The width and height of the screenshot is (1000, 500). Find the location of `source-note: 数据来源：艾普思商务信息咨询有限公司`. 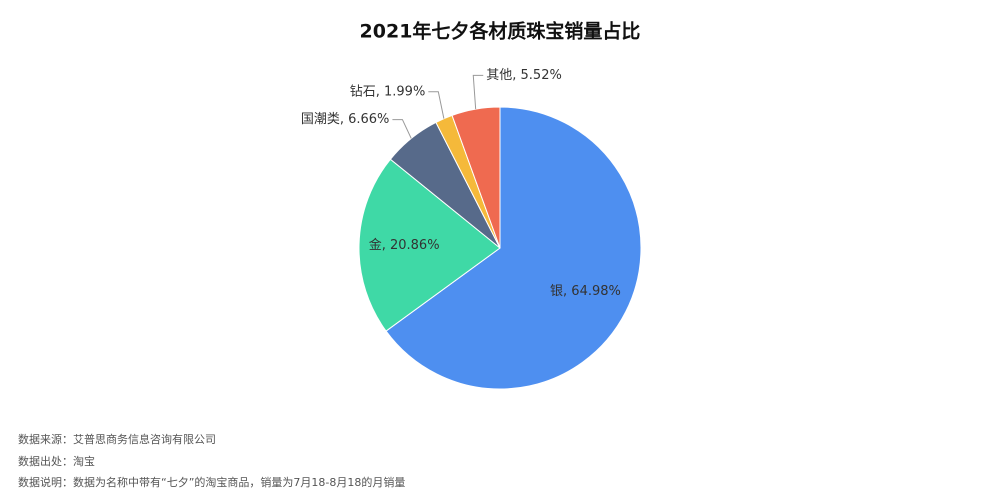

source-note: 数据来源：艾普思商务信息咨询有限公司 is located at coordinates (117, 439).